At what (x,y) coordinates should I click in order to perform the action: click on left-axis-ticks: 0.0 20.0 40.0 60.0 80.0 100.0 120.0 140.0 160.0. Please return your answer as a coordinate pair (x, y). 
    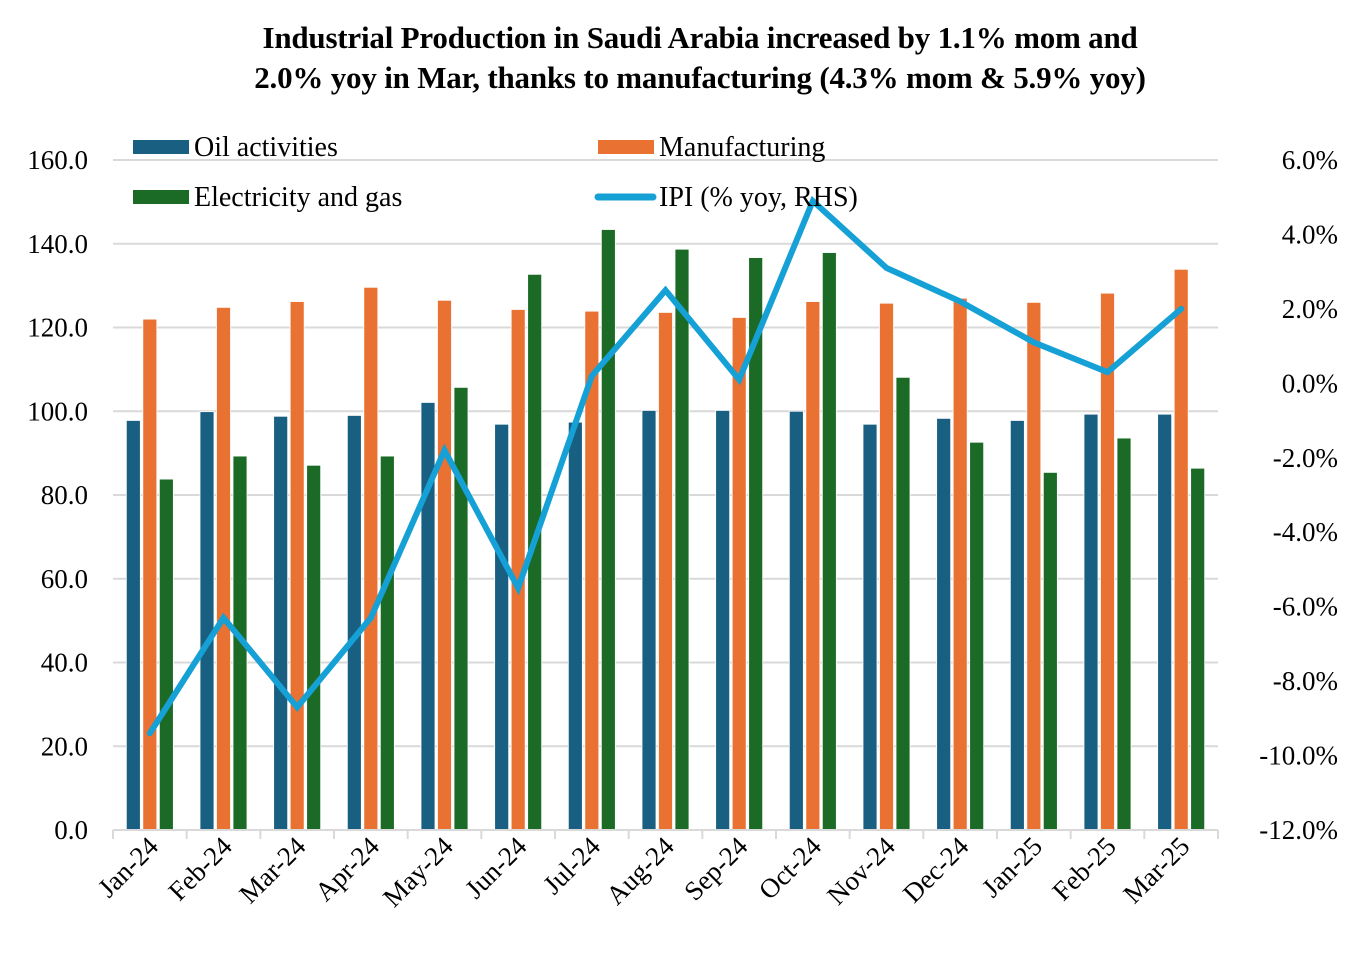
    Looking at the image, I should click on (57, 495).